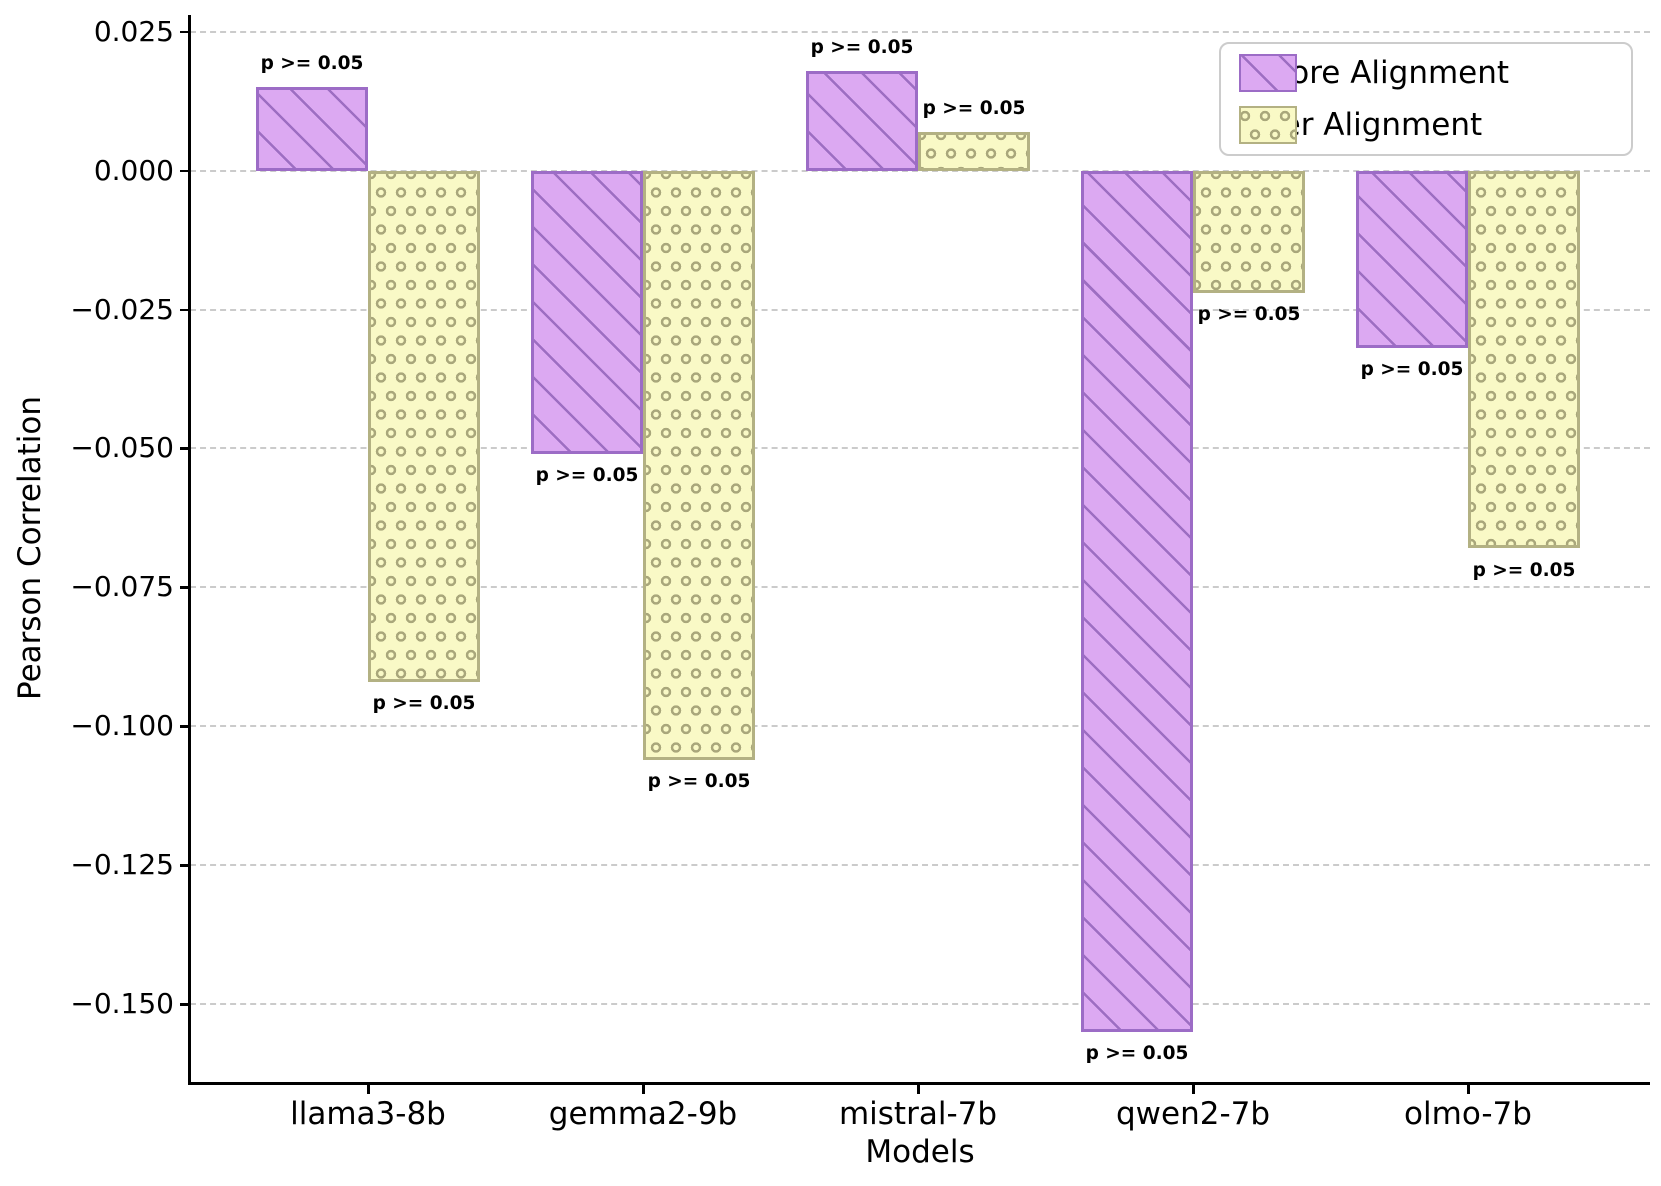  I want to click on y-tickmark-−0.150, so click(185, 1004).